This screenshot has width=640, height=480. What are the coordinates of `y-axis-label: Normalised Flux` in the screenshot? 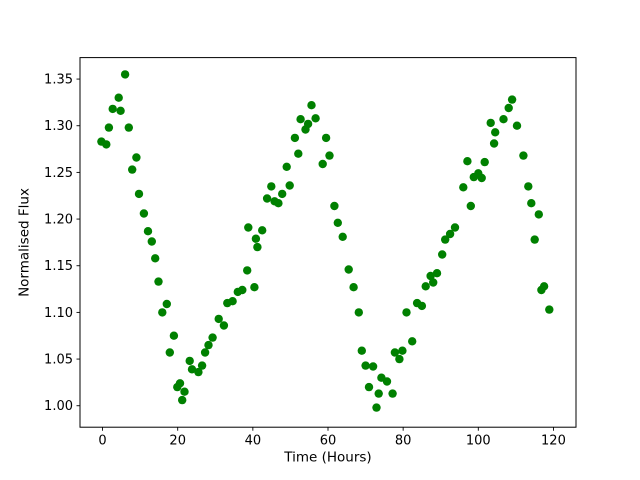 It's located at (25, 242).